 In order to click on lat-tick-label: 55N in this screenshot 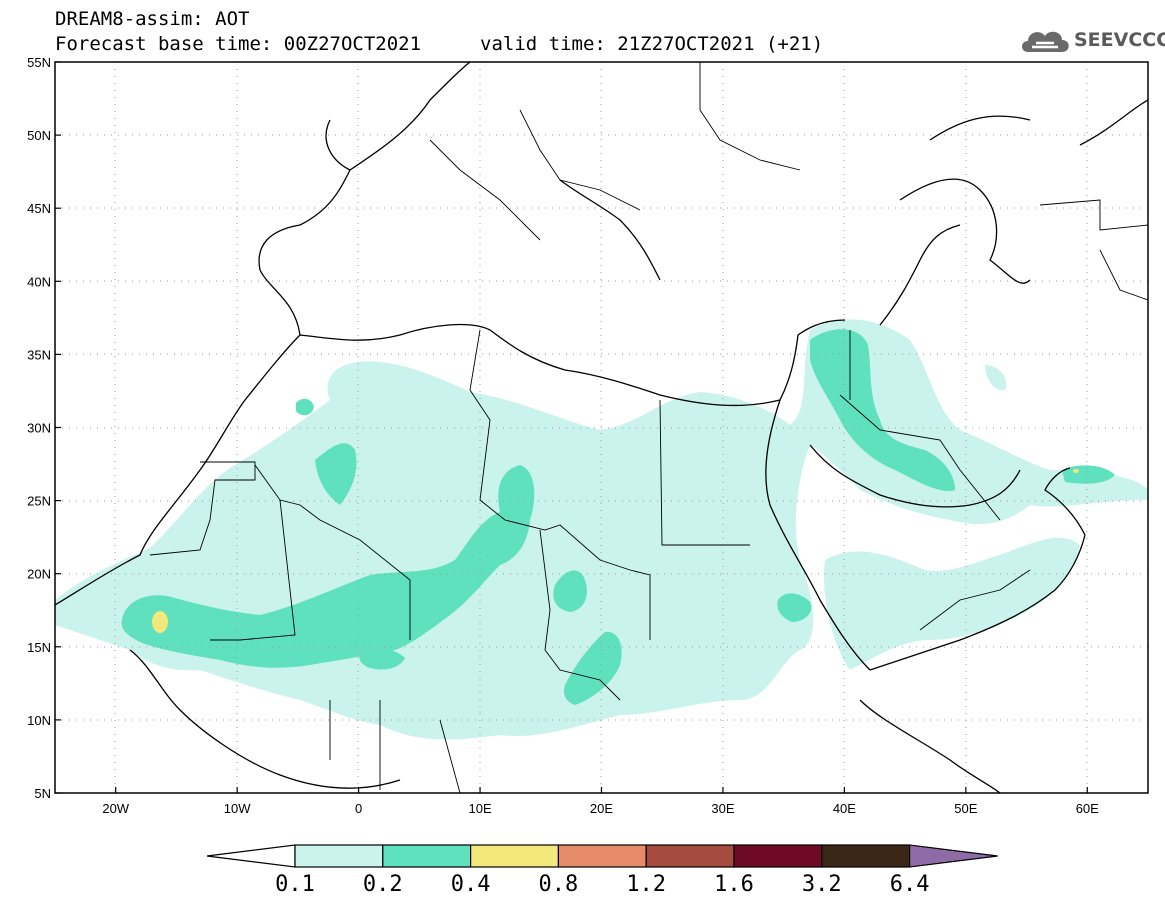, I will do `click(39, 62)`.